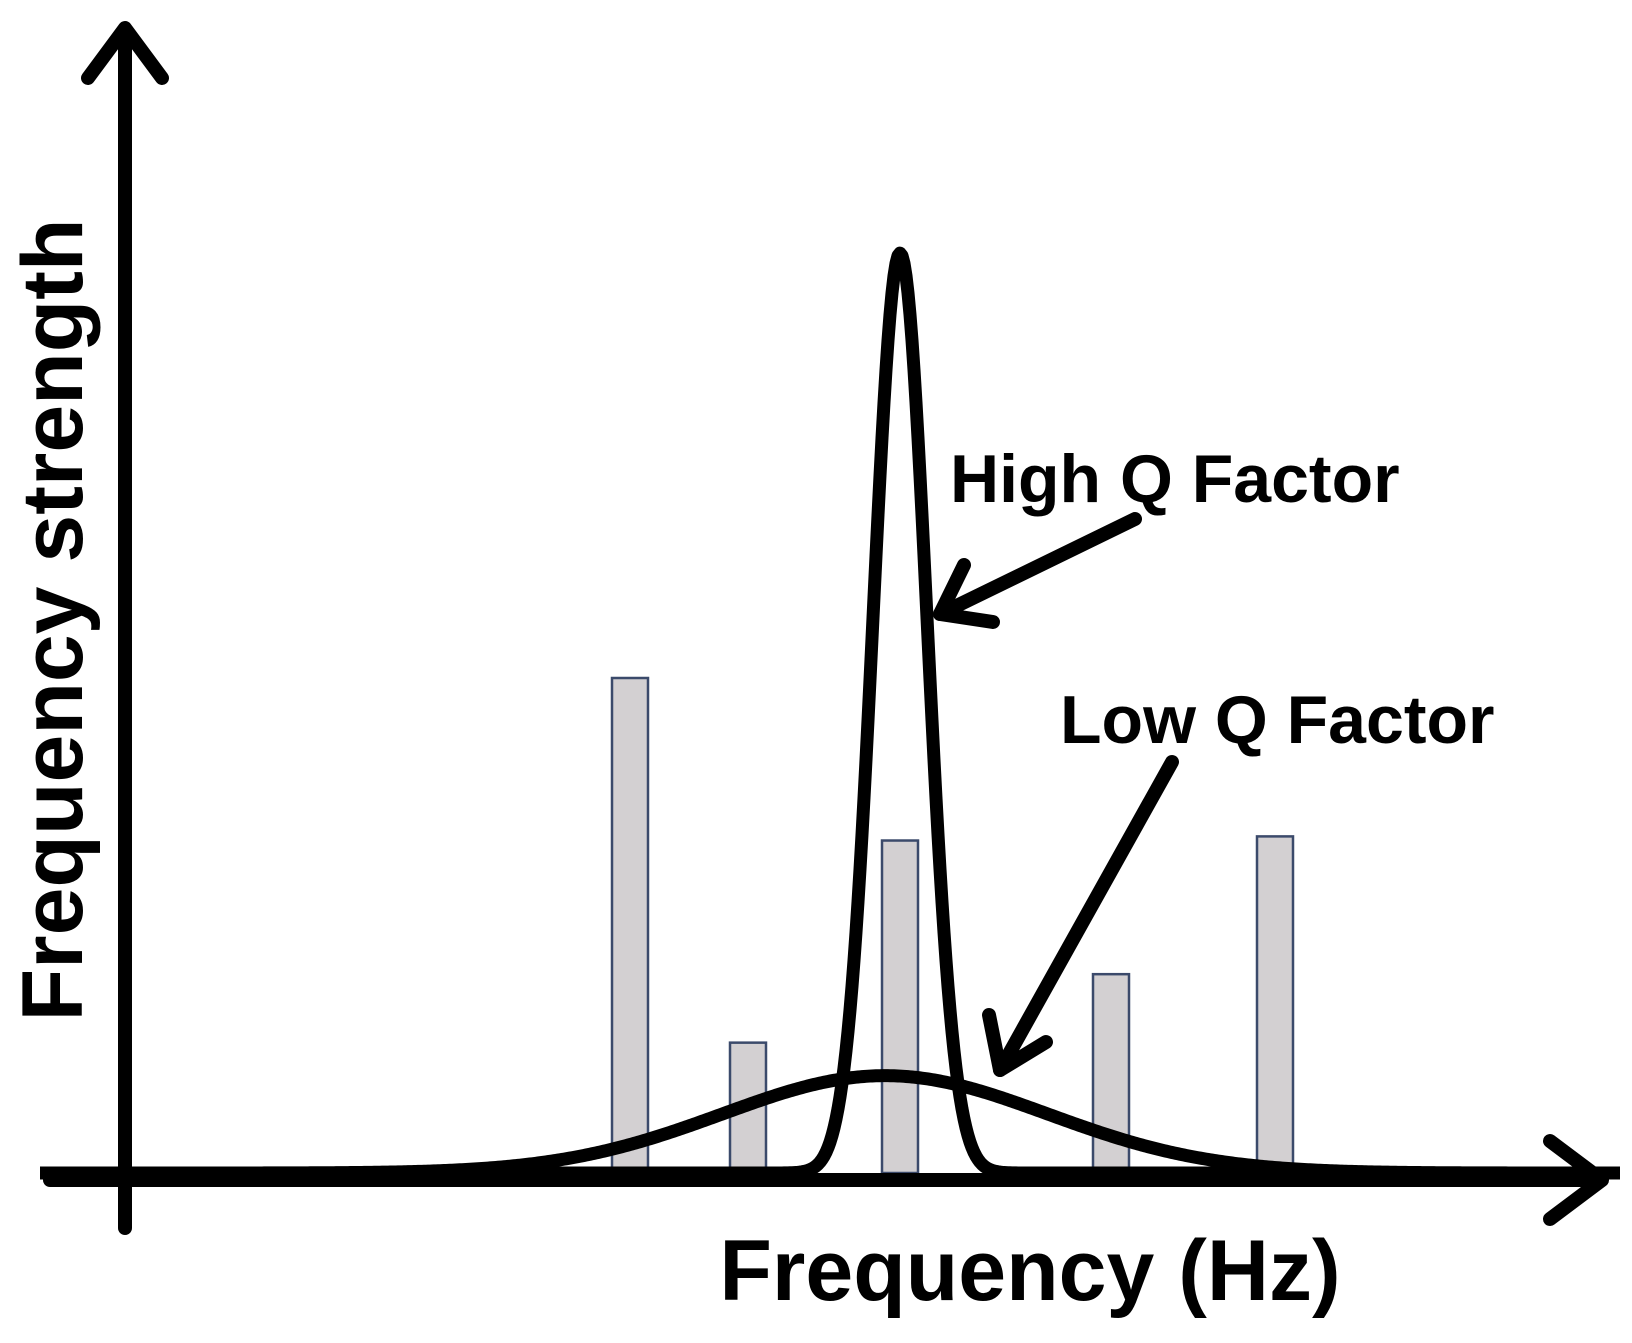 The image size is (1632, 1343). Describe the element at coordinates (830, 1124) in the screenshot. I see `low-q-factor-curve` at that location.